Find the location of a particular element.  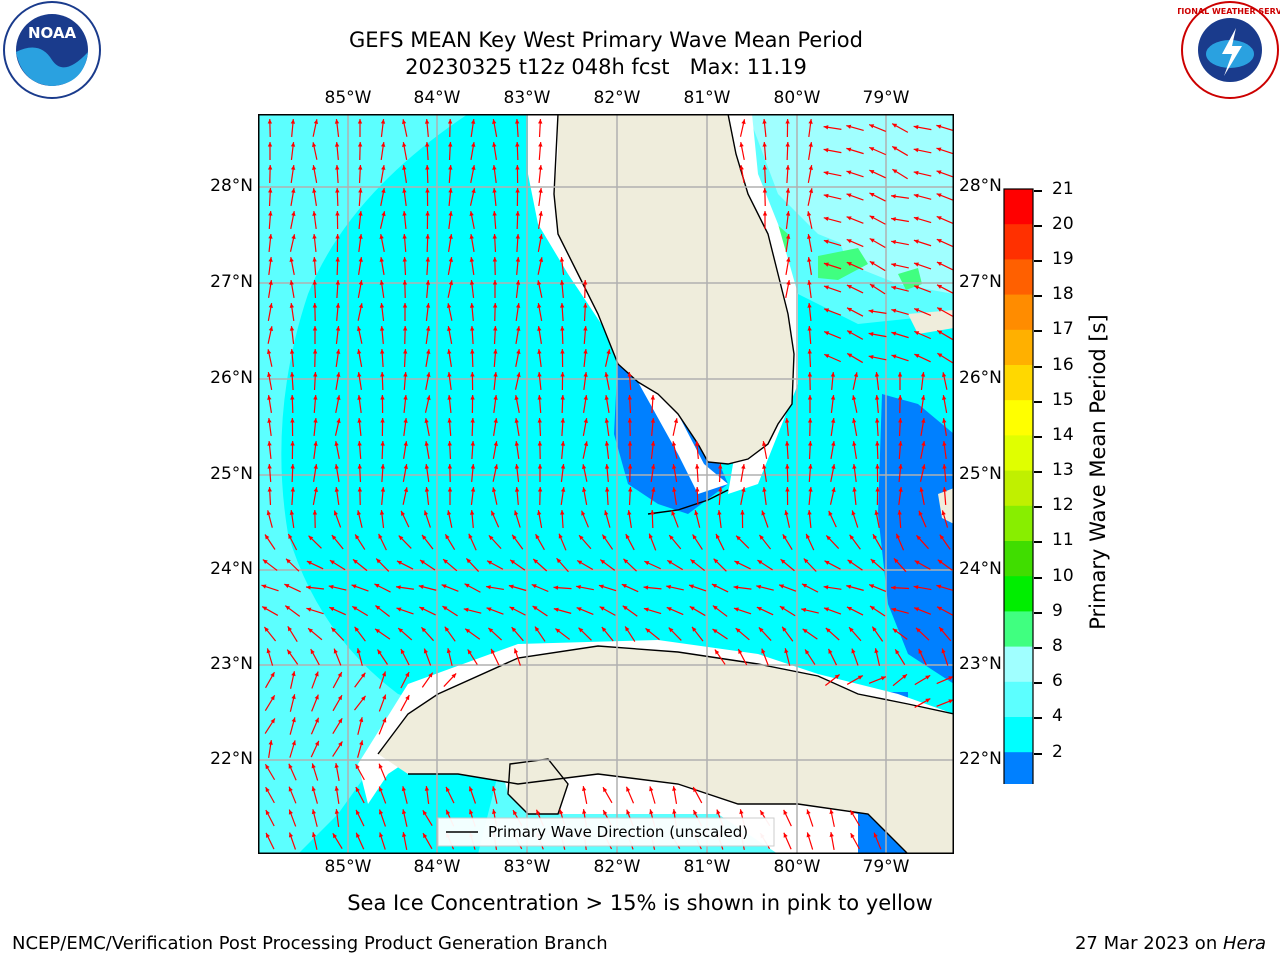

lon-label-bottom: 84°W is located at coordinates (437, 867).